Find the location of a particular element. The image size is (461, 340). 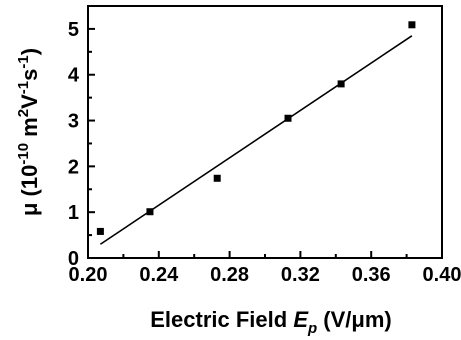

x-tick-label: 0.20 is located at coordinates (88, 275).